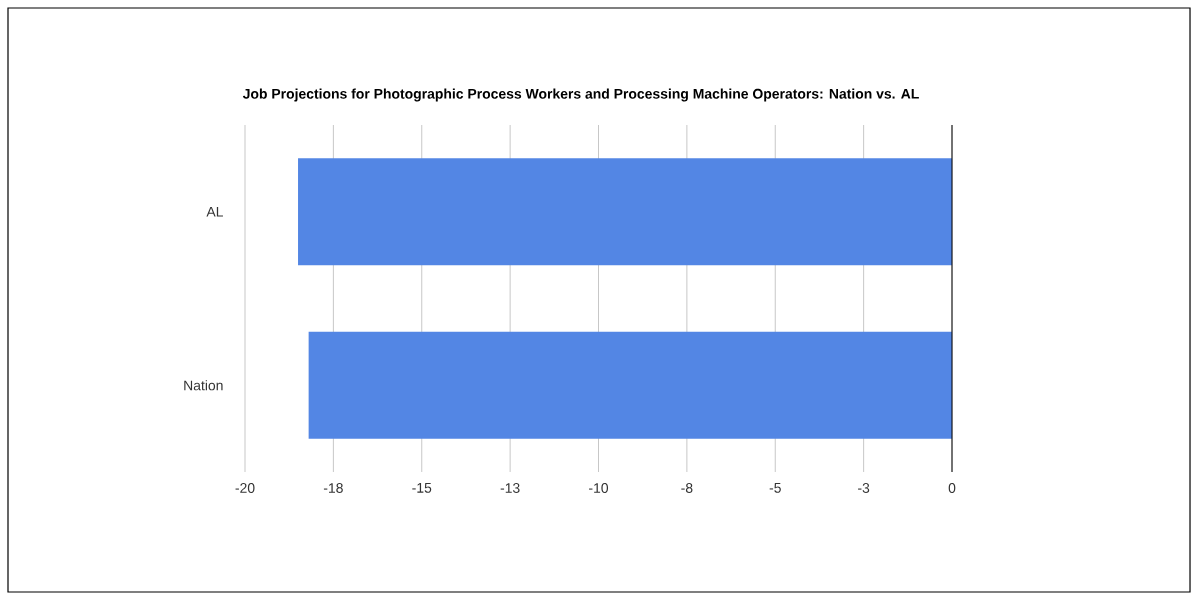 The width and height of the screenshot is (1200, 600). What do you see at coordinates (510, 488) in the screenshot?
I see `x-tick-label: -13` at bounding box center [510, 488].